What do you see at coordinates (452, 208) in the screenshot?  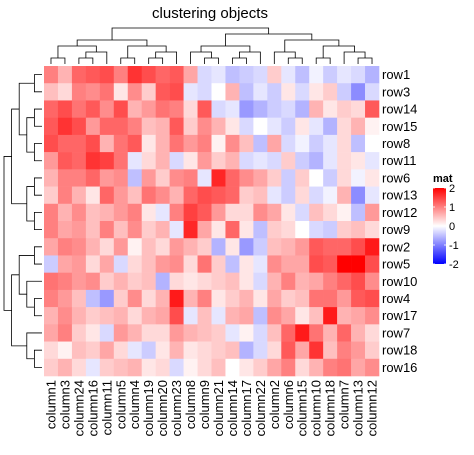 I see `legend-tick-label: 1` at bounding box center [452, 208].